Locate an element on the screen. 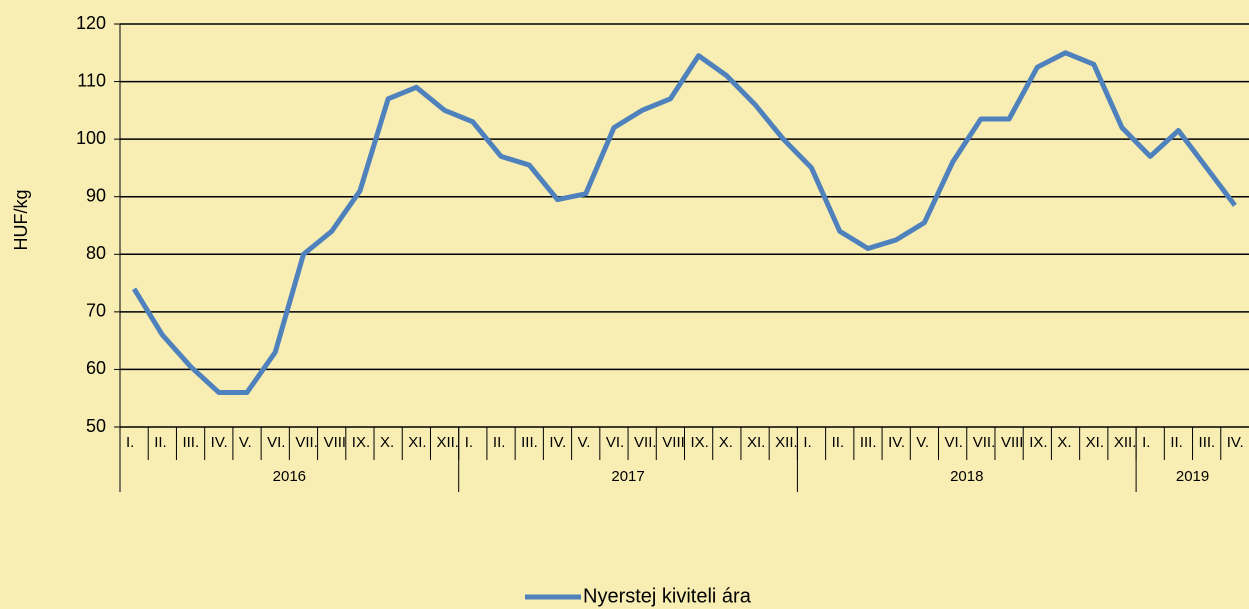  y-tick-label: 110 is located at coordinates (91, 80).